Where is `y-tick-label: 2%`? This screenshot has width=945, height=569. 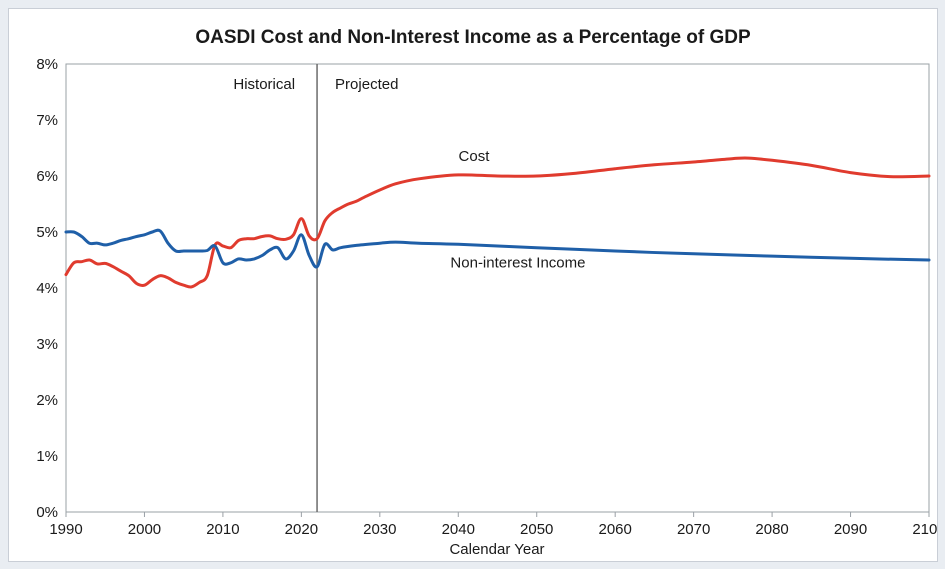
y-tick-label: 2% is located at coordinates (47, 400).